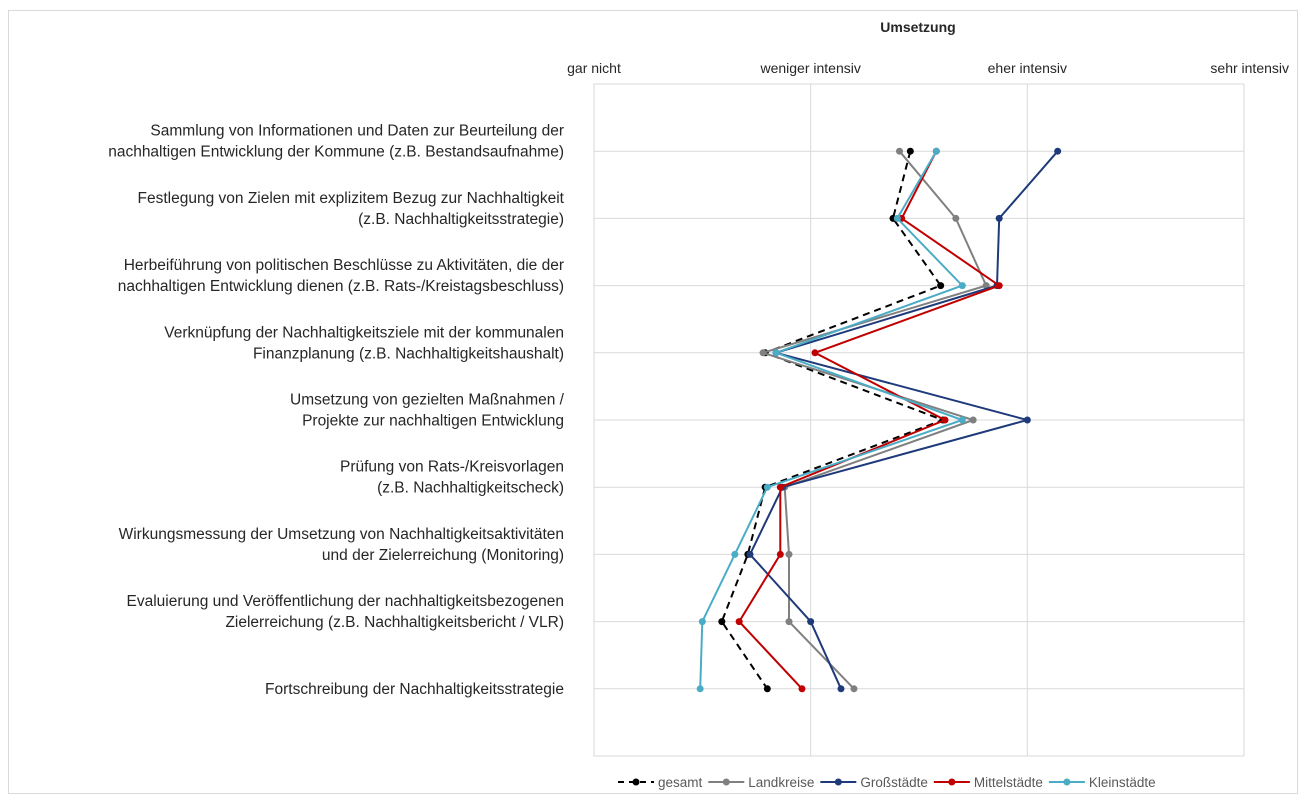 This screenshot has width=1301, height=795. I want to click on x-tick-label: sehr intensiv, so click(1249, 68).